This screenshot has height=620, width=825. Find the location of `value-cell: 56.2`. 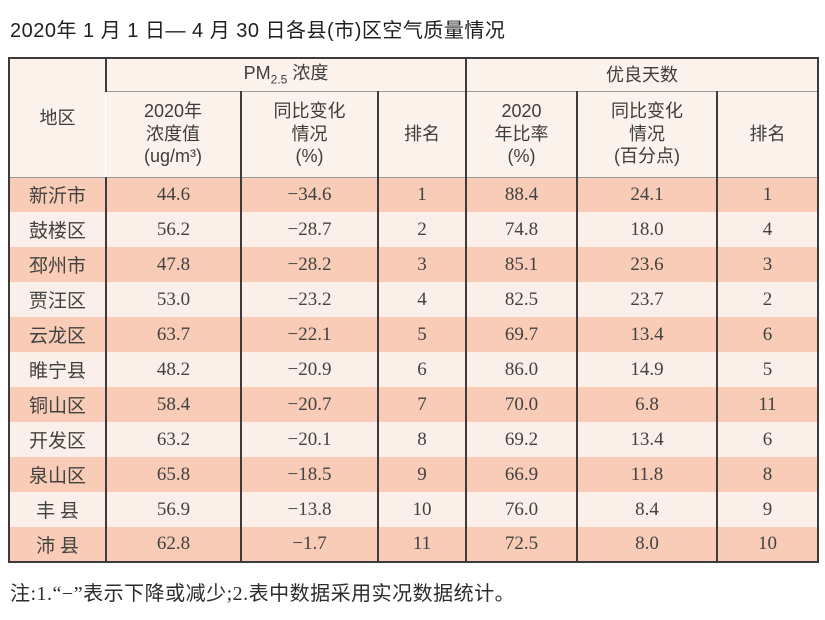

value-cell: 56.2 is located at coordinates (173, 229).